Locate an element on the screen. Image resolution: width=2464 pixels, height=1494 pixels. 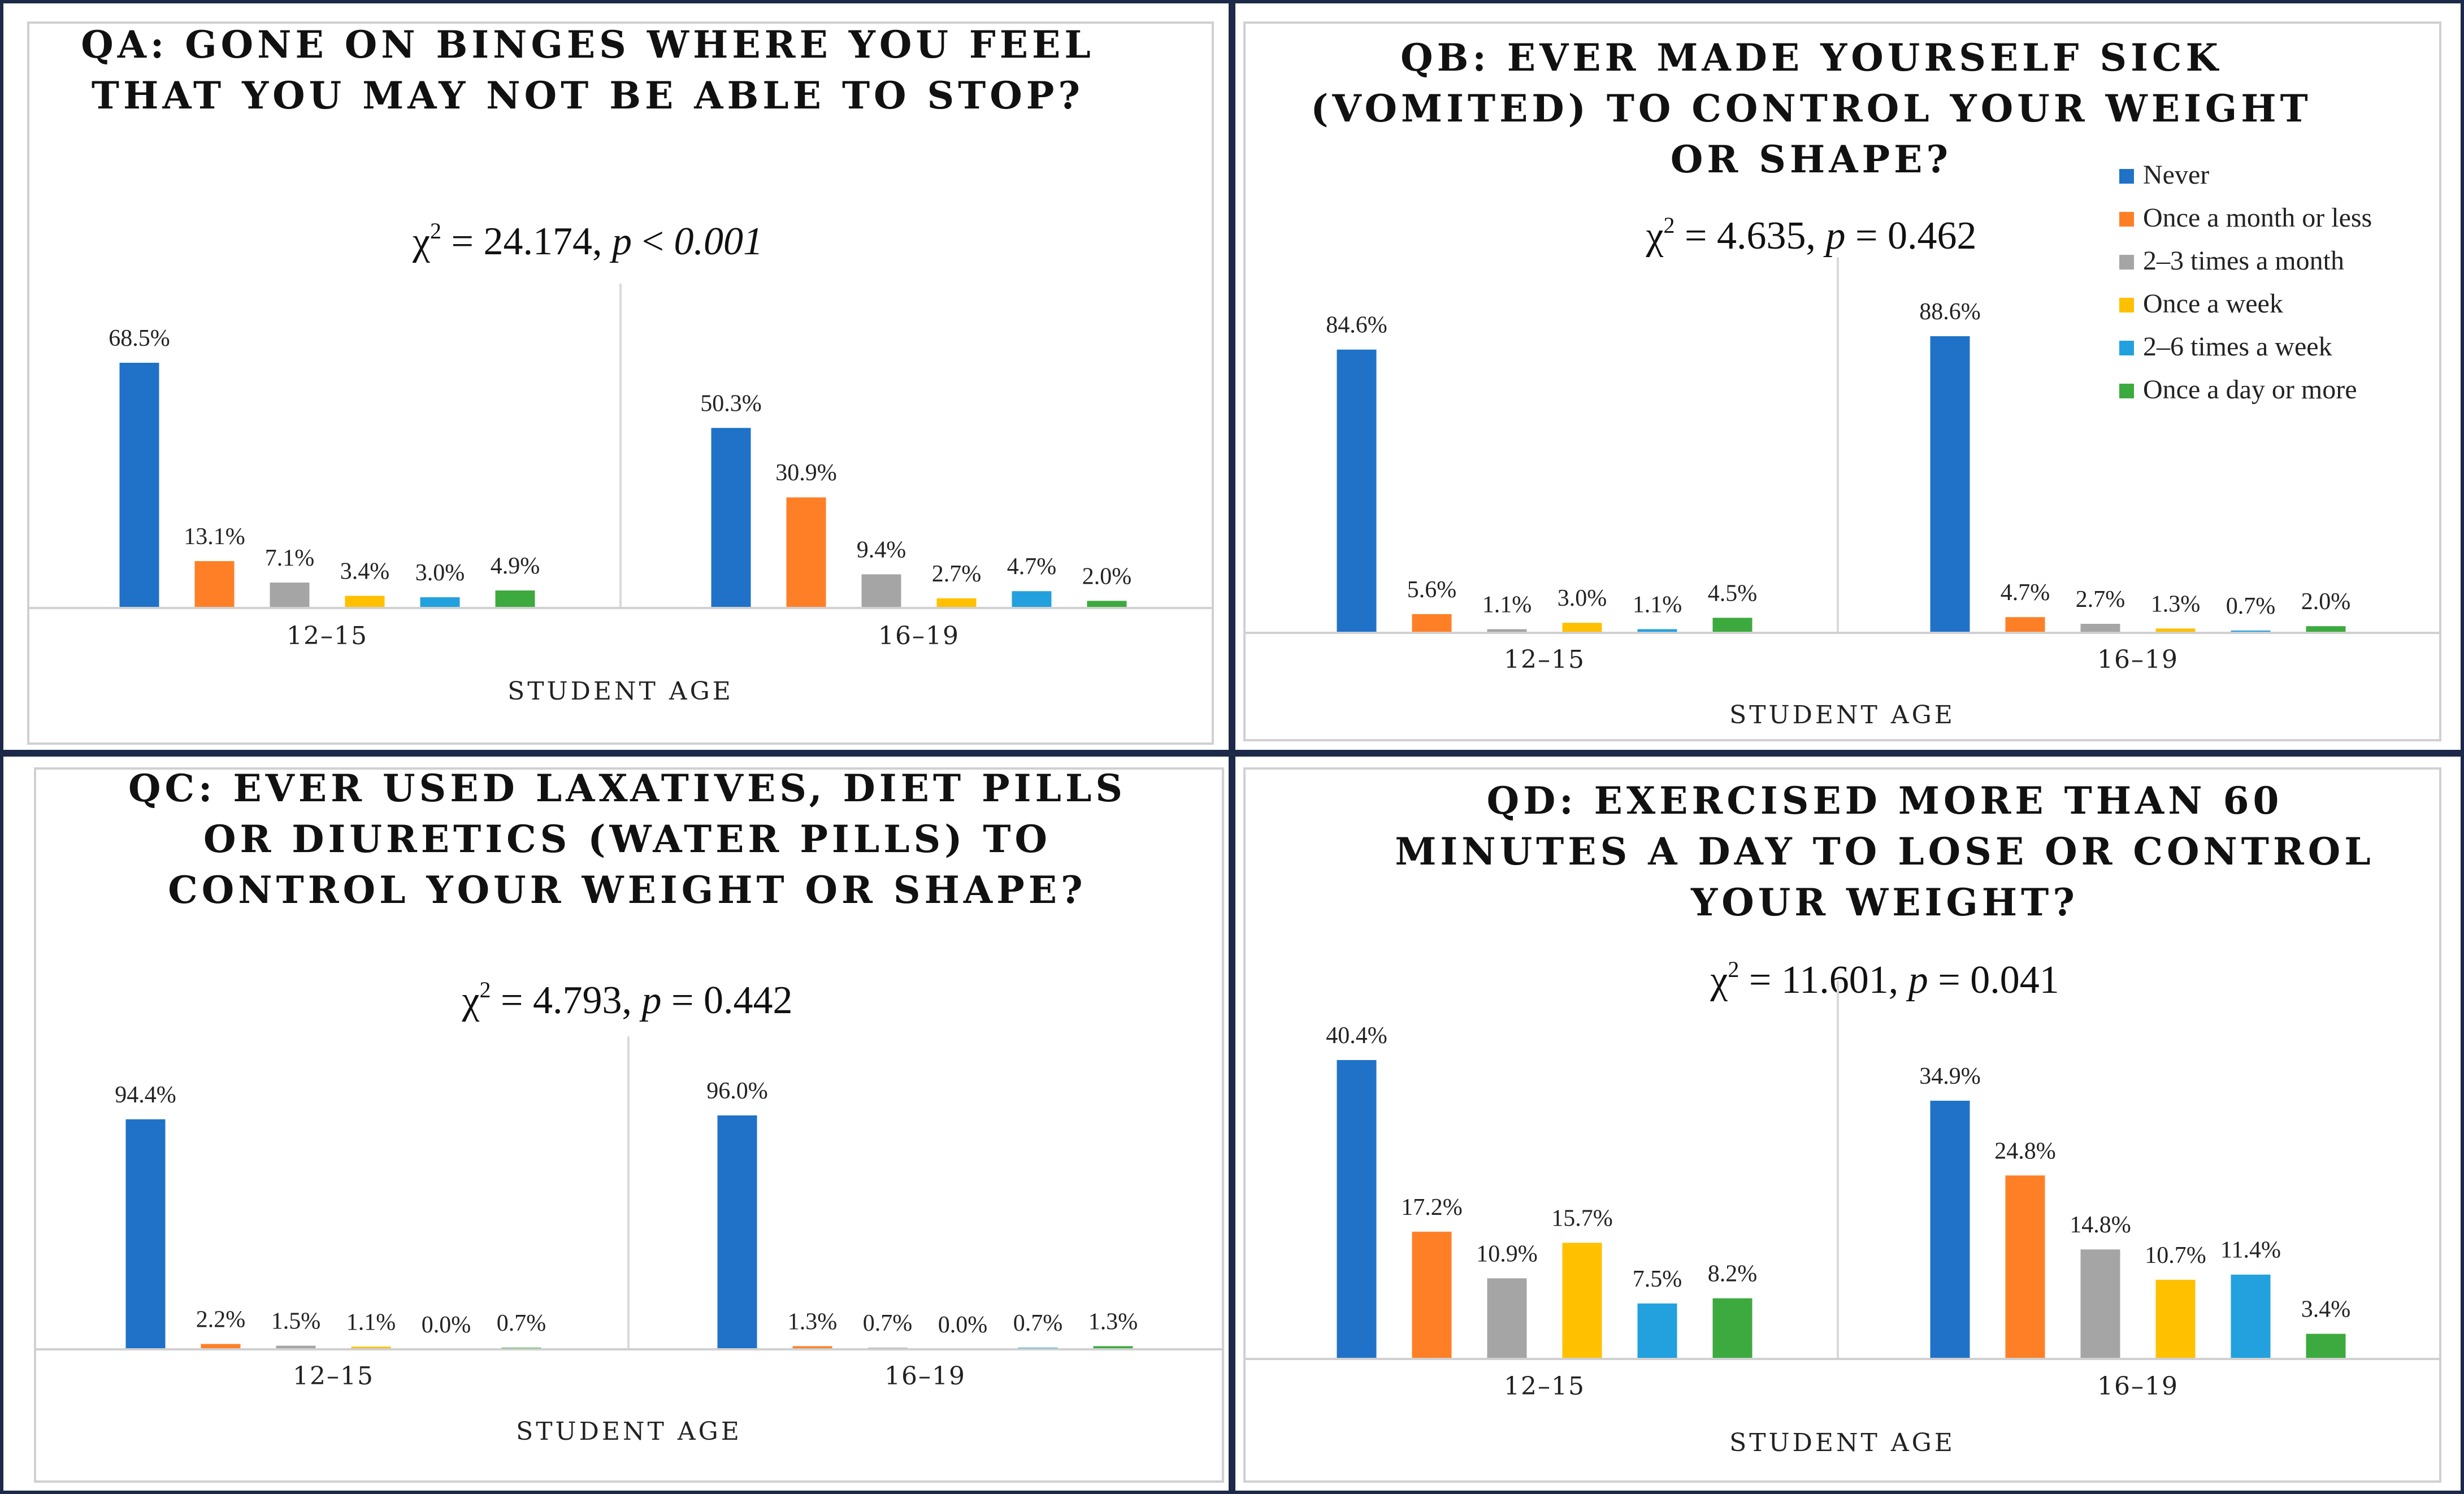
data-label: 88.6% is located at coordinates (1950, 312).